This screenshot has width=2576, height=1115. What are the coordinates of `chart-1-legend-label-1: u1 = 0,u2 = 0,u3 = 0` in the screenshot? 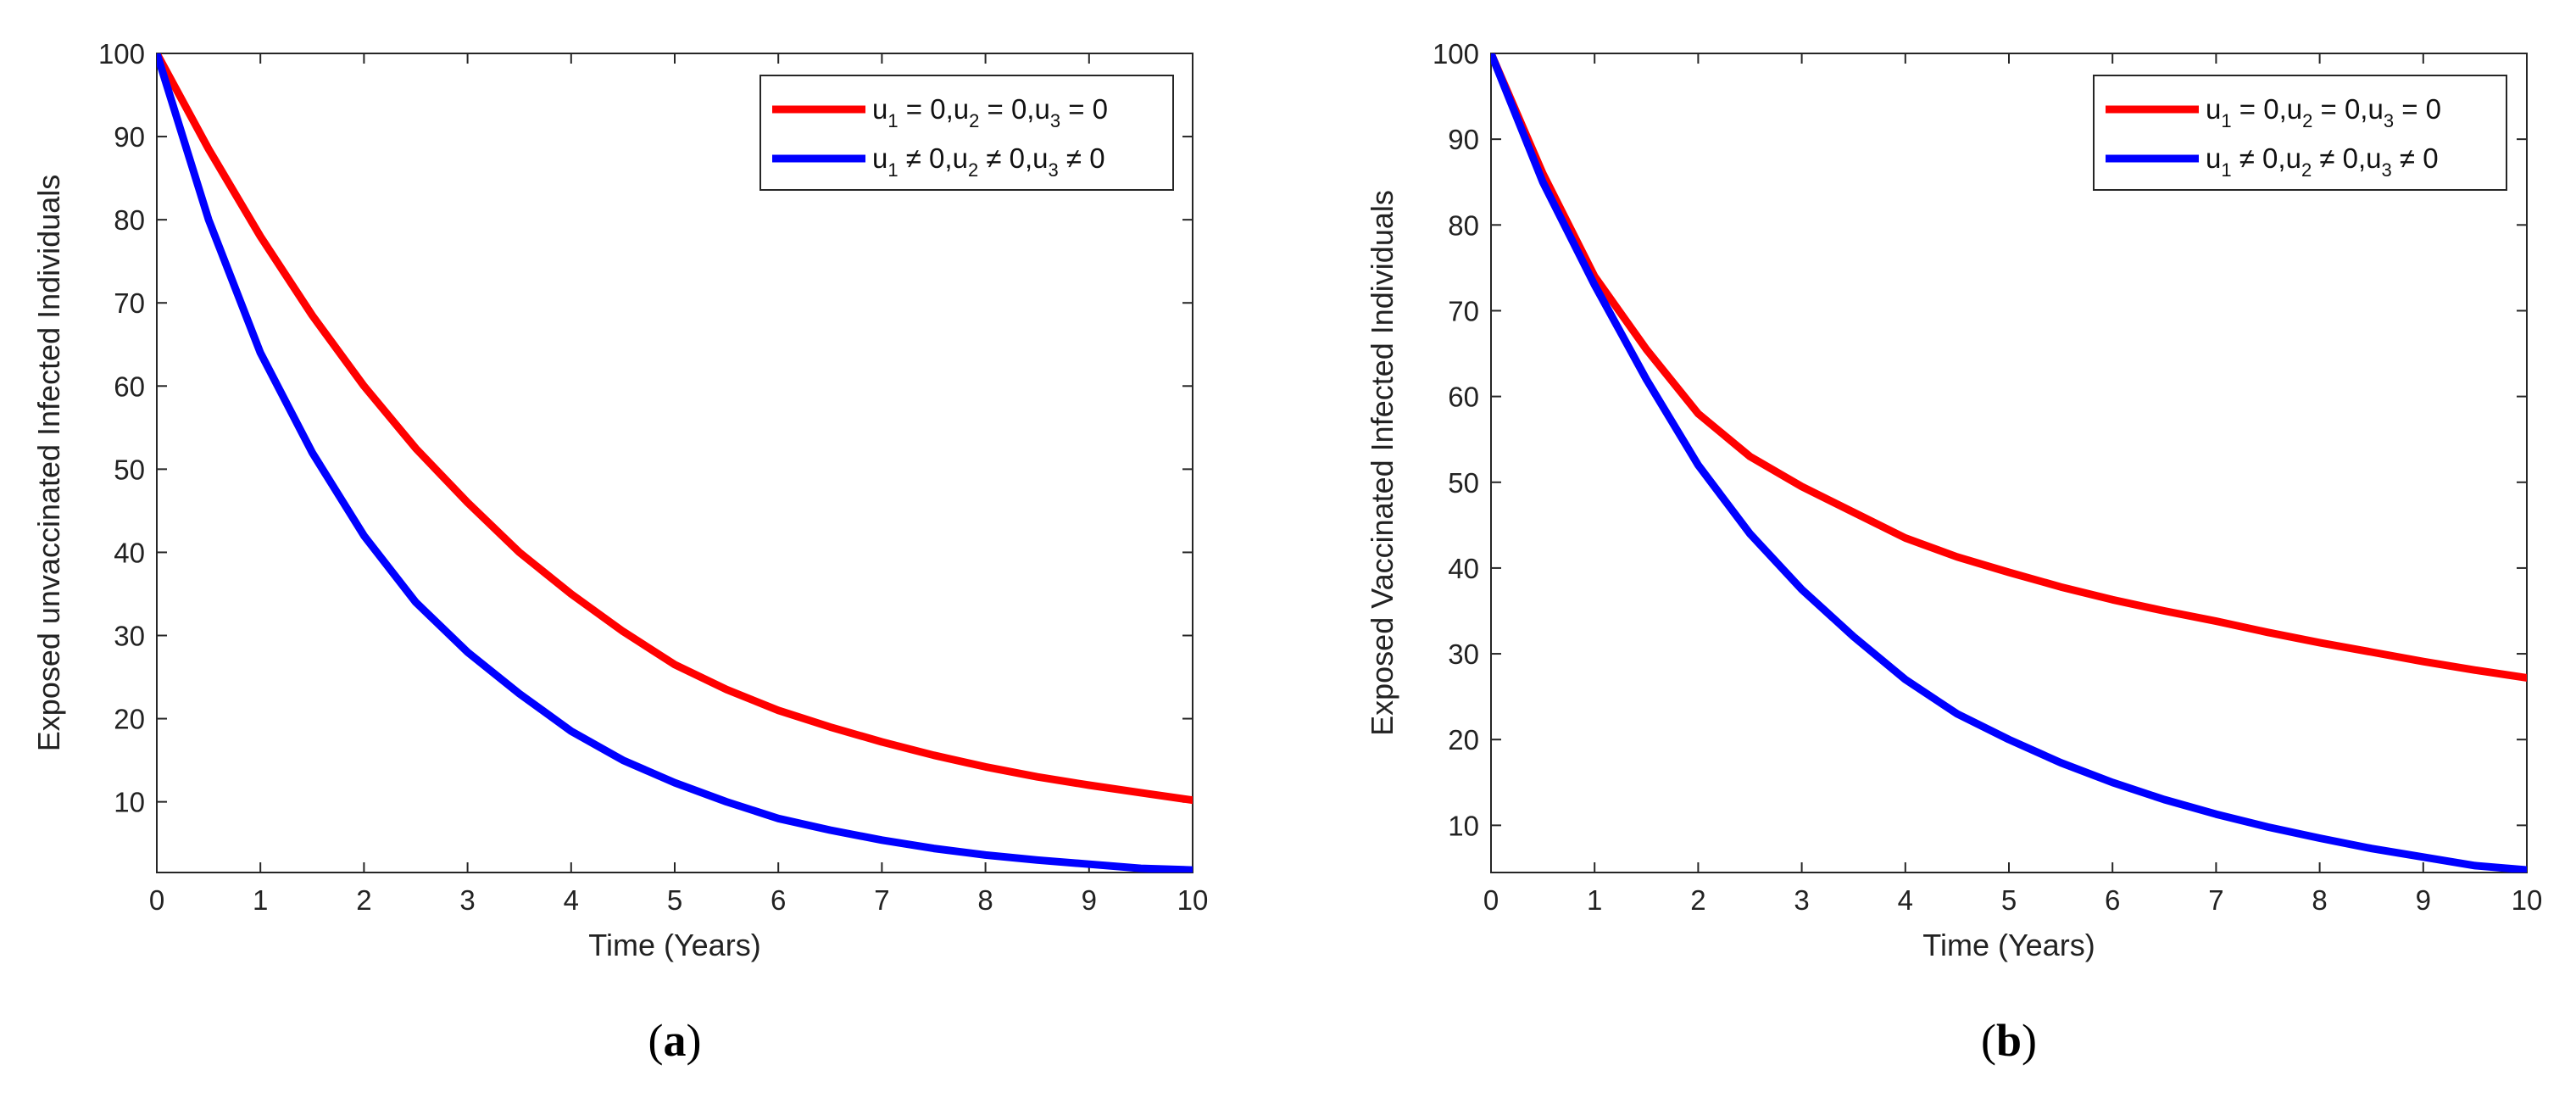 It's located at (990, 112).